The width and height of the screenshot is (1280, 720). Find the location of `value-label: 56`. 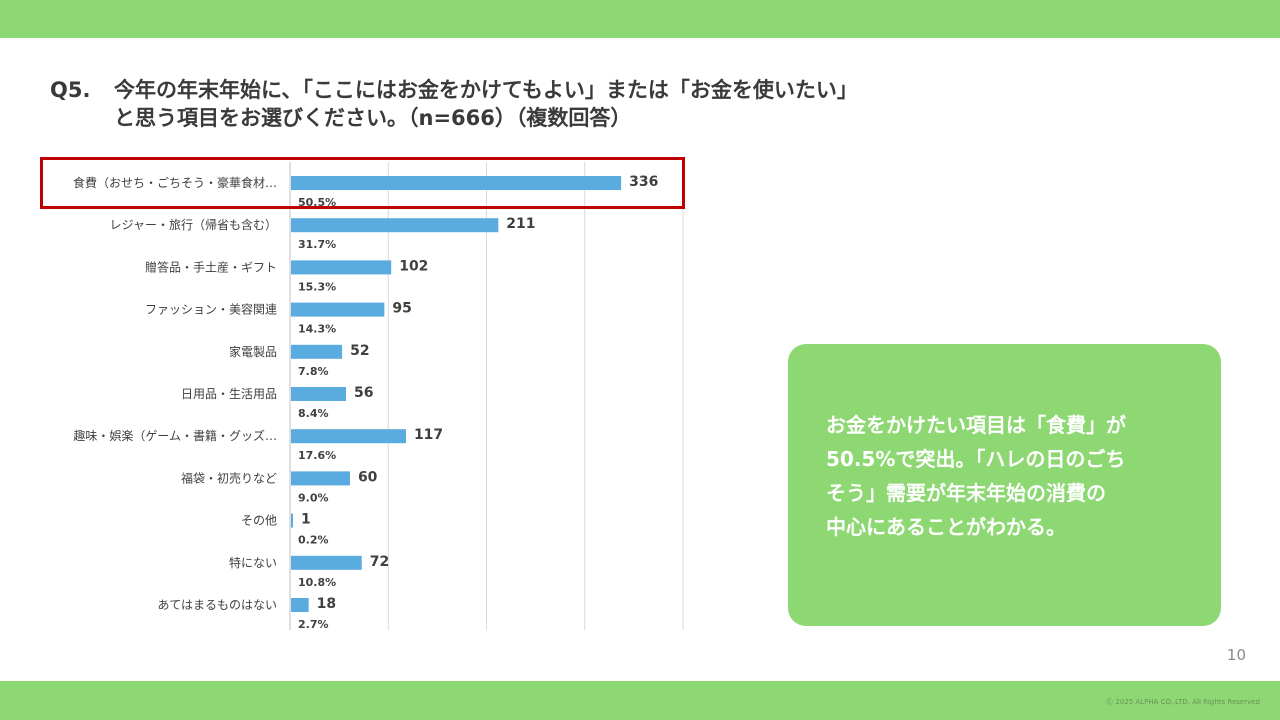

value-label: 56 is located at coordinates (363, 393).